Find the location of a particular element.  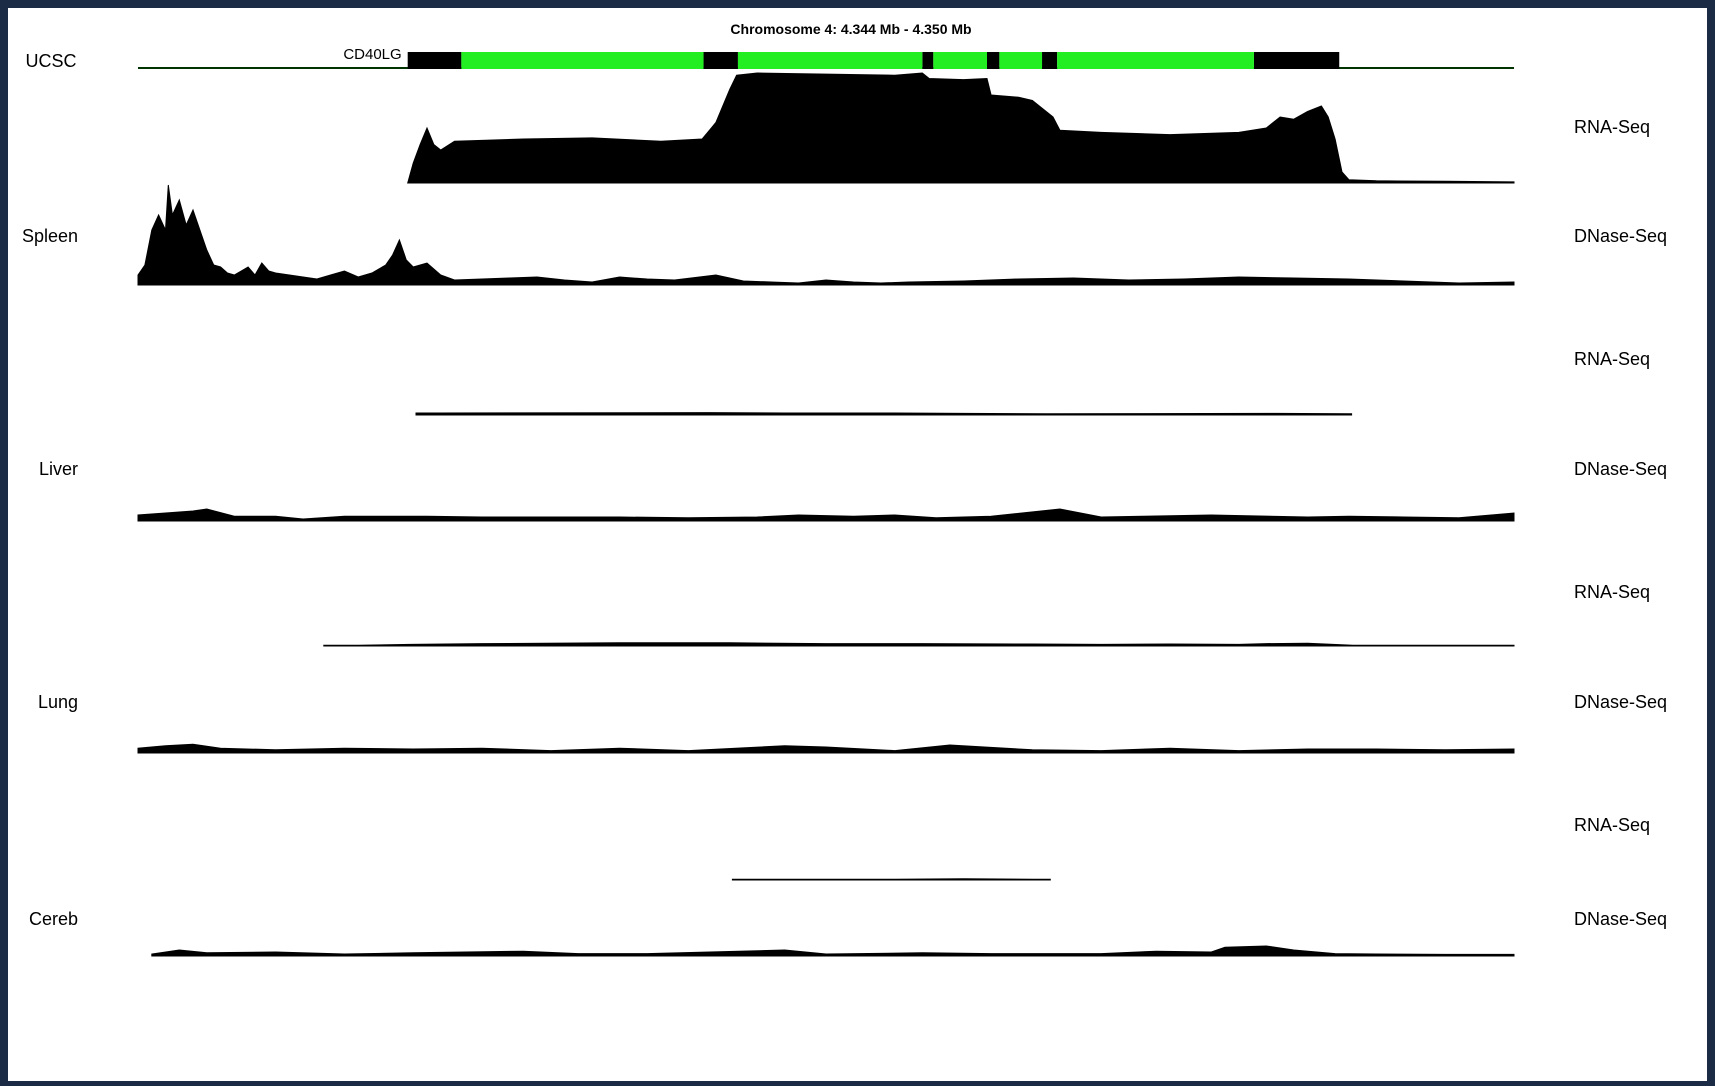

chart-title: Chromosome 4: 4.344 Mb - 4.350 Mb is located at coordinates (850, 29).